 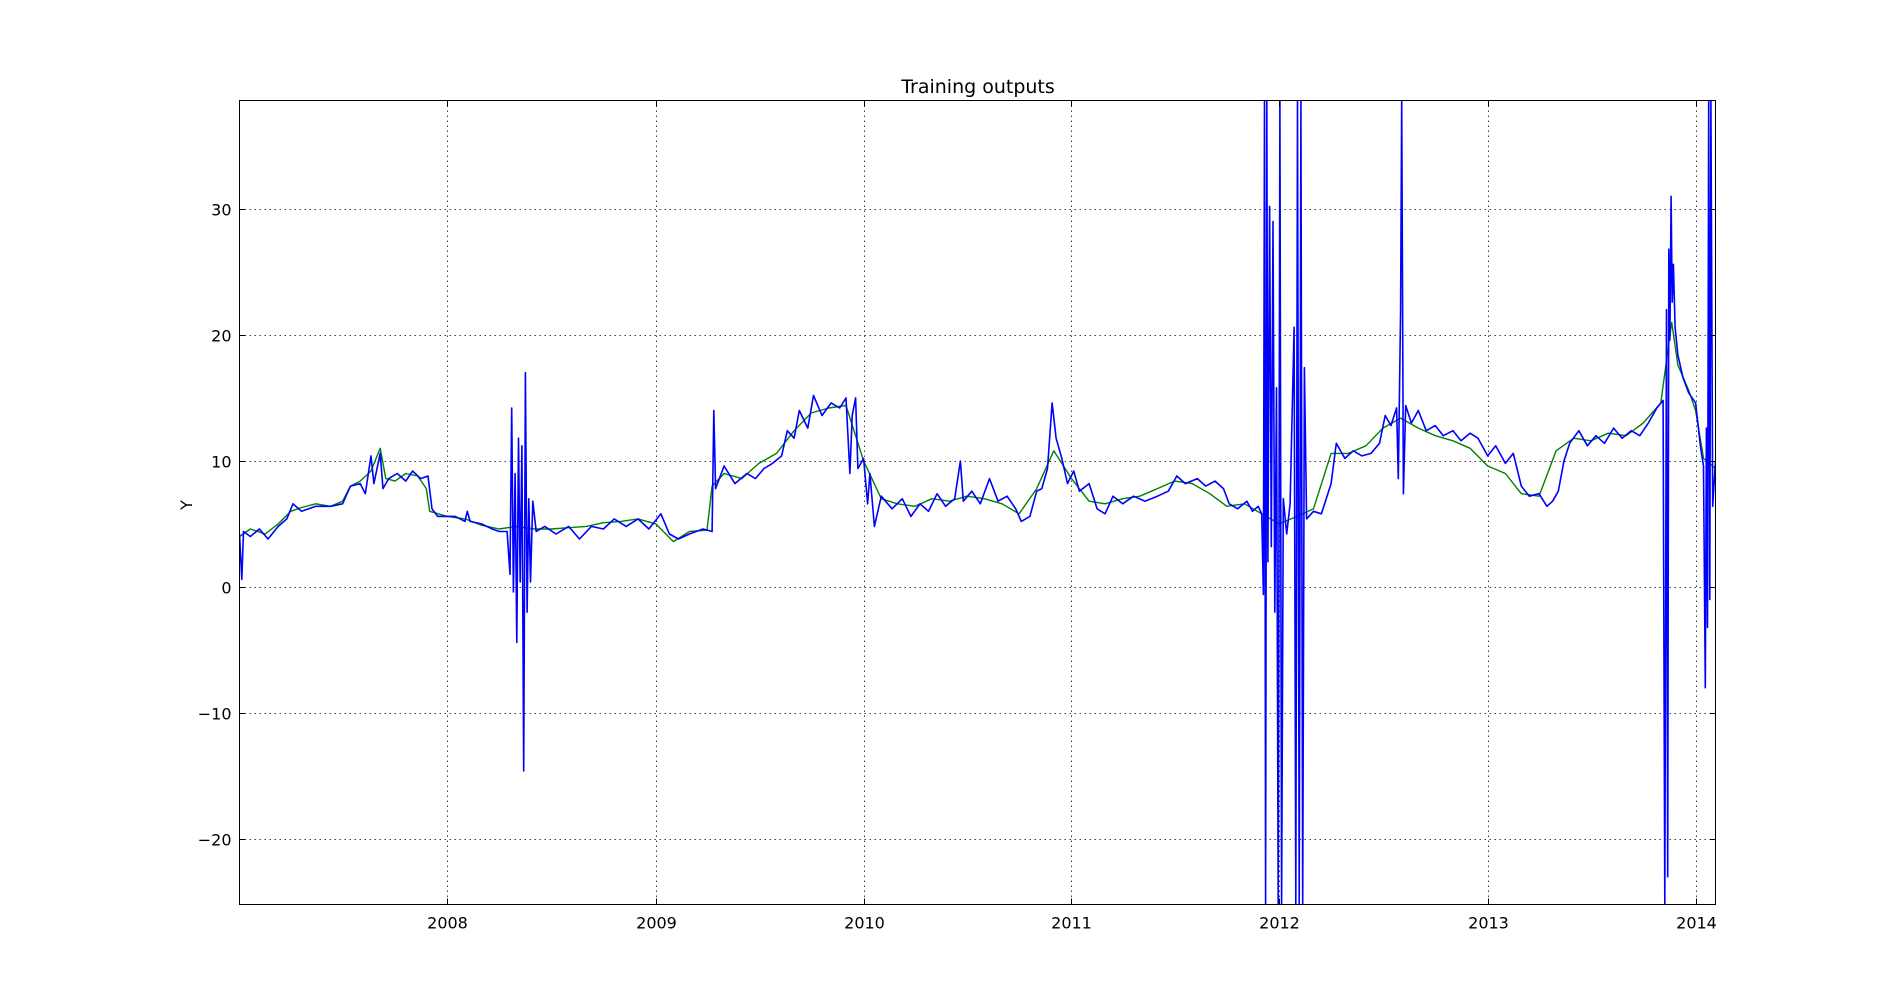 I want to click on x-tick-label: 2013, so click(x=1488, y=923).